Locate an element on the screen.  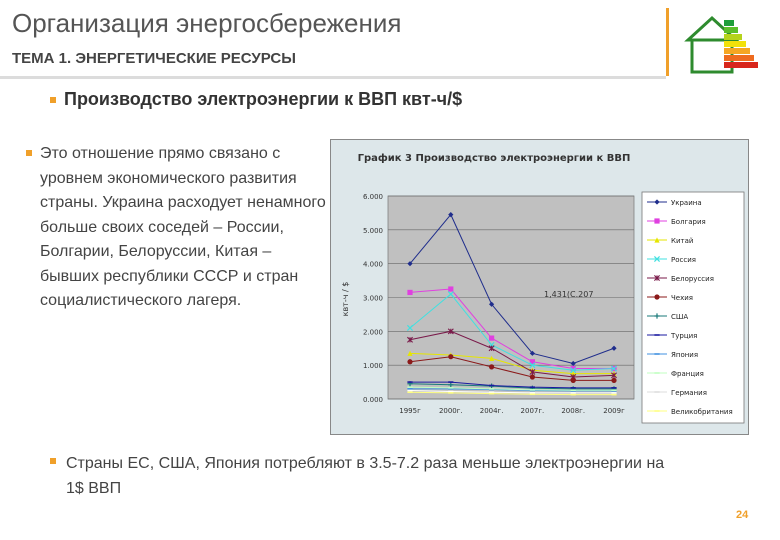
legend-item: Турция is located at coordinates (672, 336).